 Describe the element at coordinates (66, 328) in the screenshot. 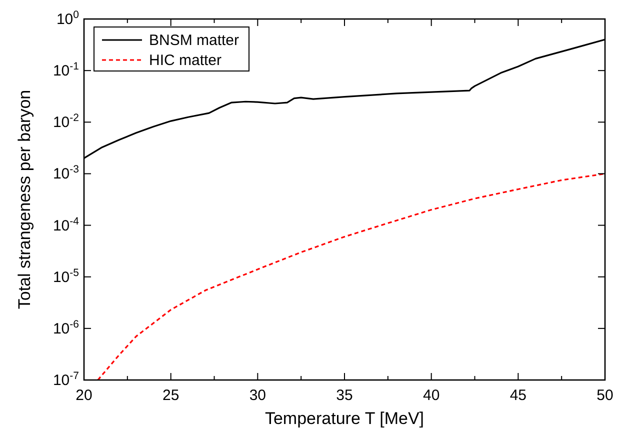

I see `y-tick-label: 10$^{-6}$` at that location.